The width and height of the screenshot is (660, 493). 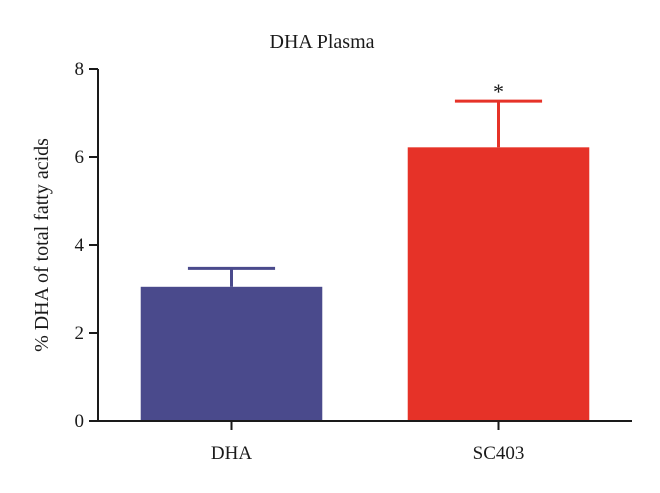 I want to click on x-tick-label: SC403, so click(x=499, y=453).